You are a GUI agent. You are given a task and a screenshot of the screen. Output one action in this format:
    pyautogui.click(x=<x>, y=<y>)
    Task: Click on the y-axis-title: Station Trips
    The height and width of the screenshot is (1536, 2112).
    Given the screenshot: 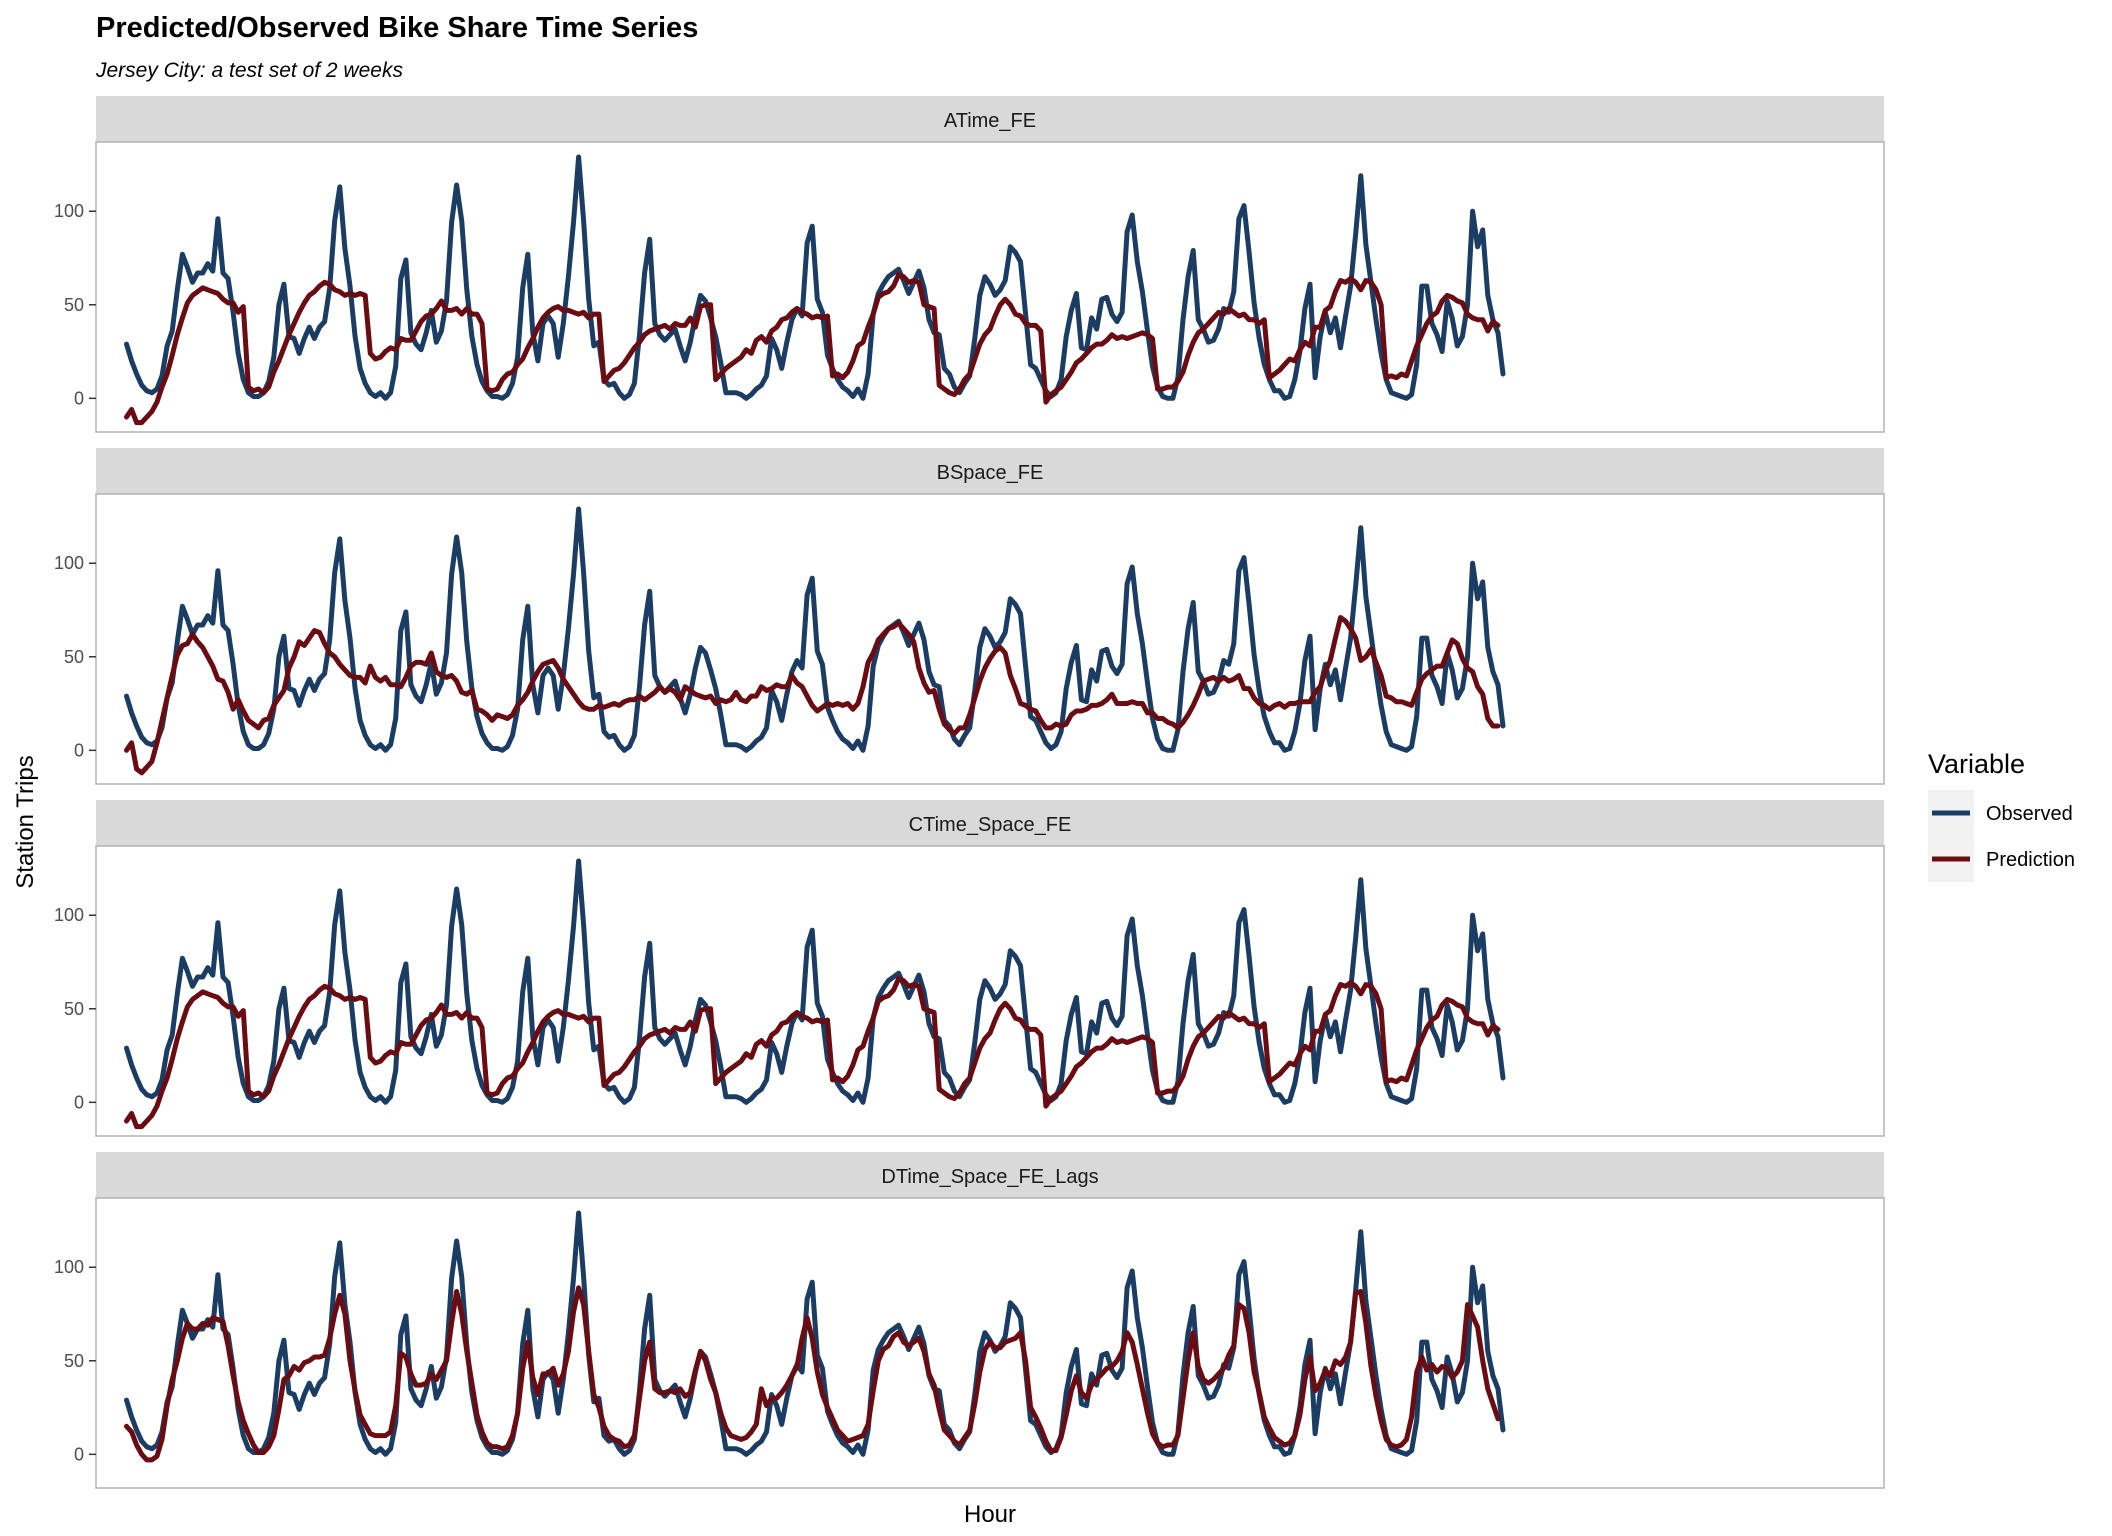 What is the action you would take?
    pyautogui.click(x=25, y=821)
    